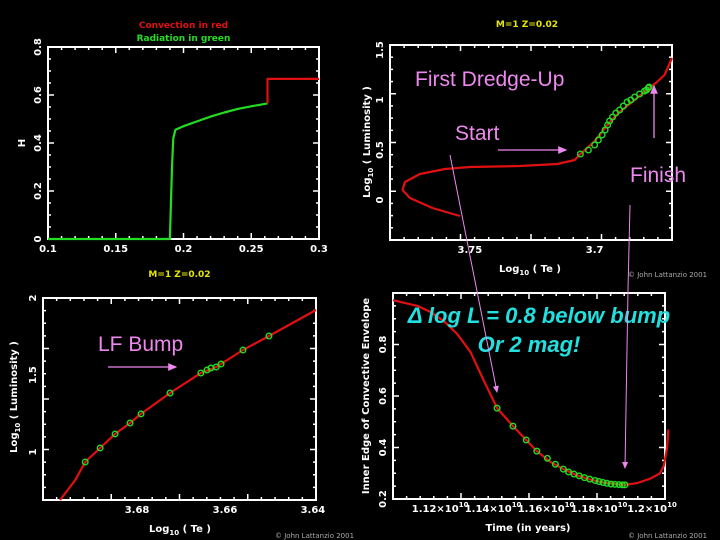  What do you see at coordinates (435, 509) in the screenshot?
I see `x-tick-text: 1.12×10` at bounding box center [435, 509].